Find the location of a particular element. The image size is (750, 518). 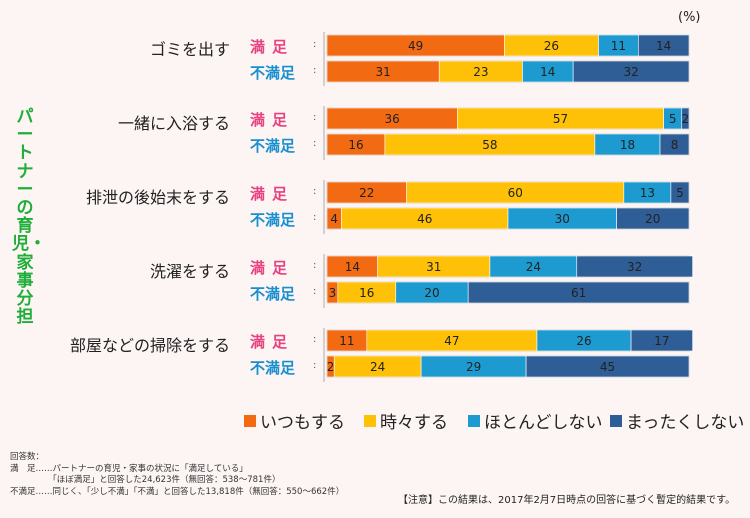

data-label: 23 is located at coordinates (480, 72).